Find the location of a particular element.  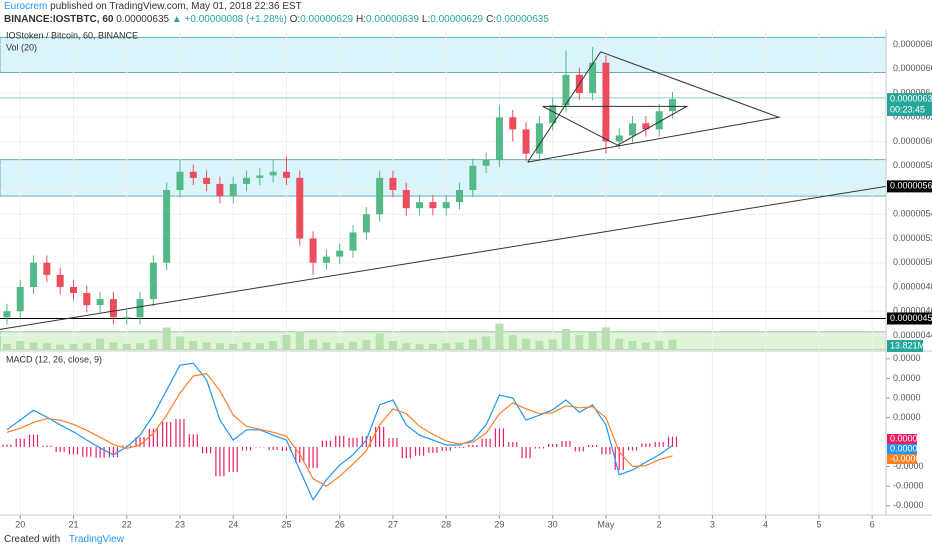

volume-title: Vol (20) is located at coordinates (21, 47).